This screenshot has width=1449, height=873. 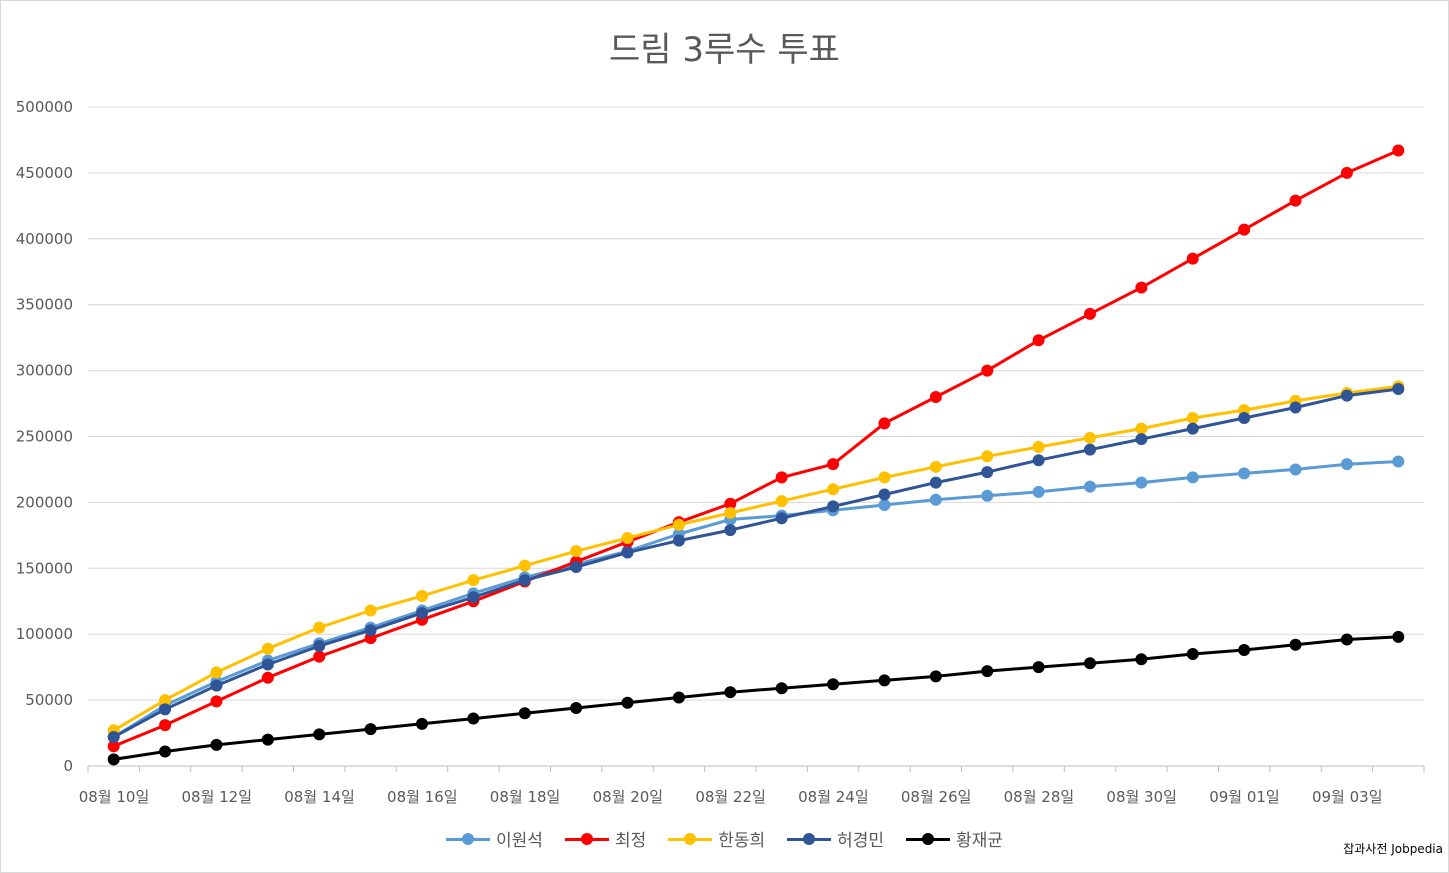 I want to click on legend-label: 한동희, so click(x=742, y=841).